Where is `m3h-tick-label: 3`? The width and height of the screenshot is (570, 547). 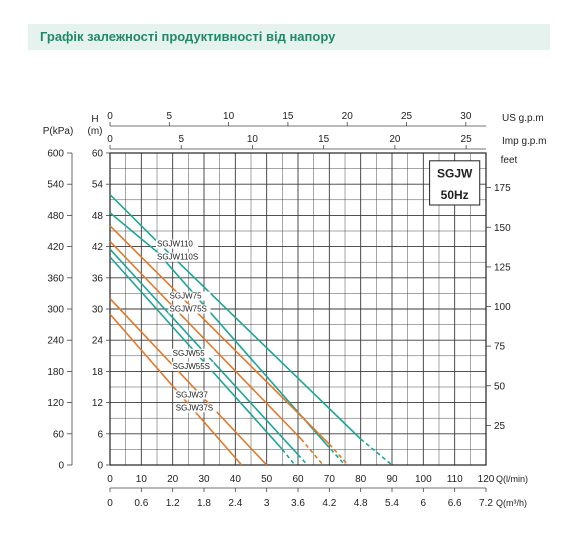 m3h-tick-label: 3 is located at coordinates (267, 503).